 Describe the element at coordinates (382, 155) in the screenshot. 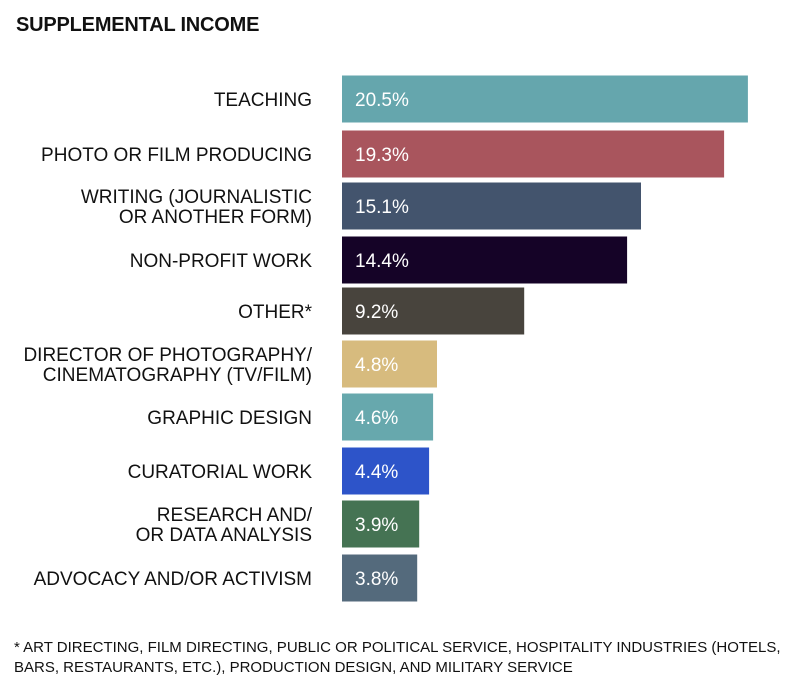

I see `value-label-1: 19.3%` at that location.